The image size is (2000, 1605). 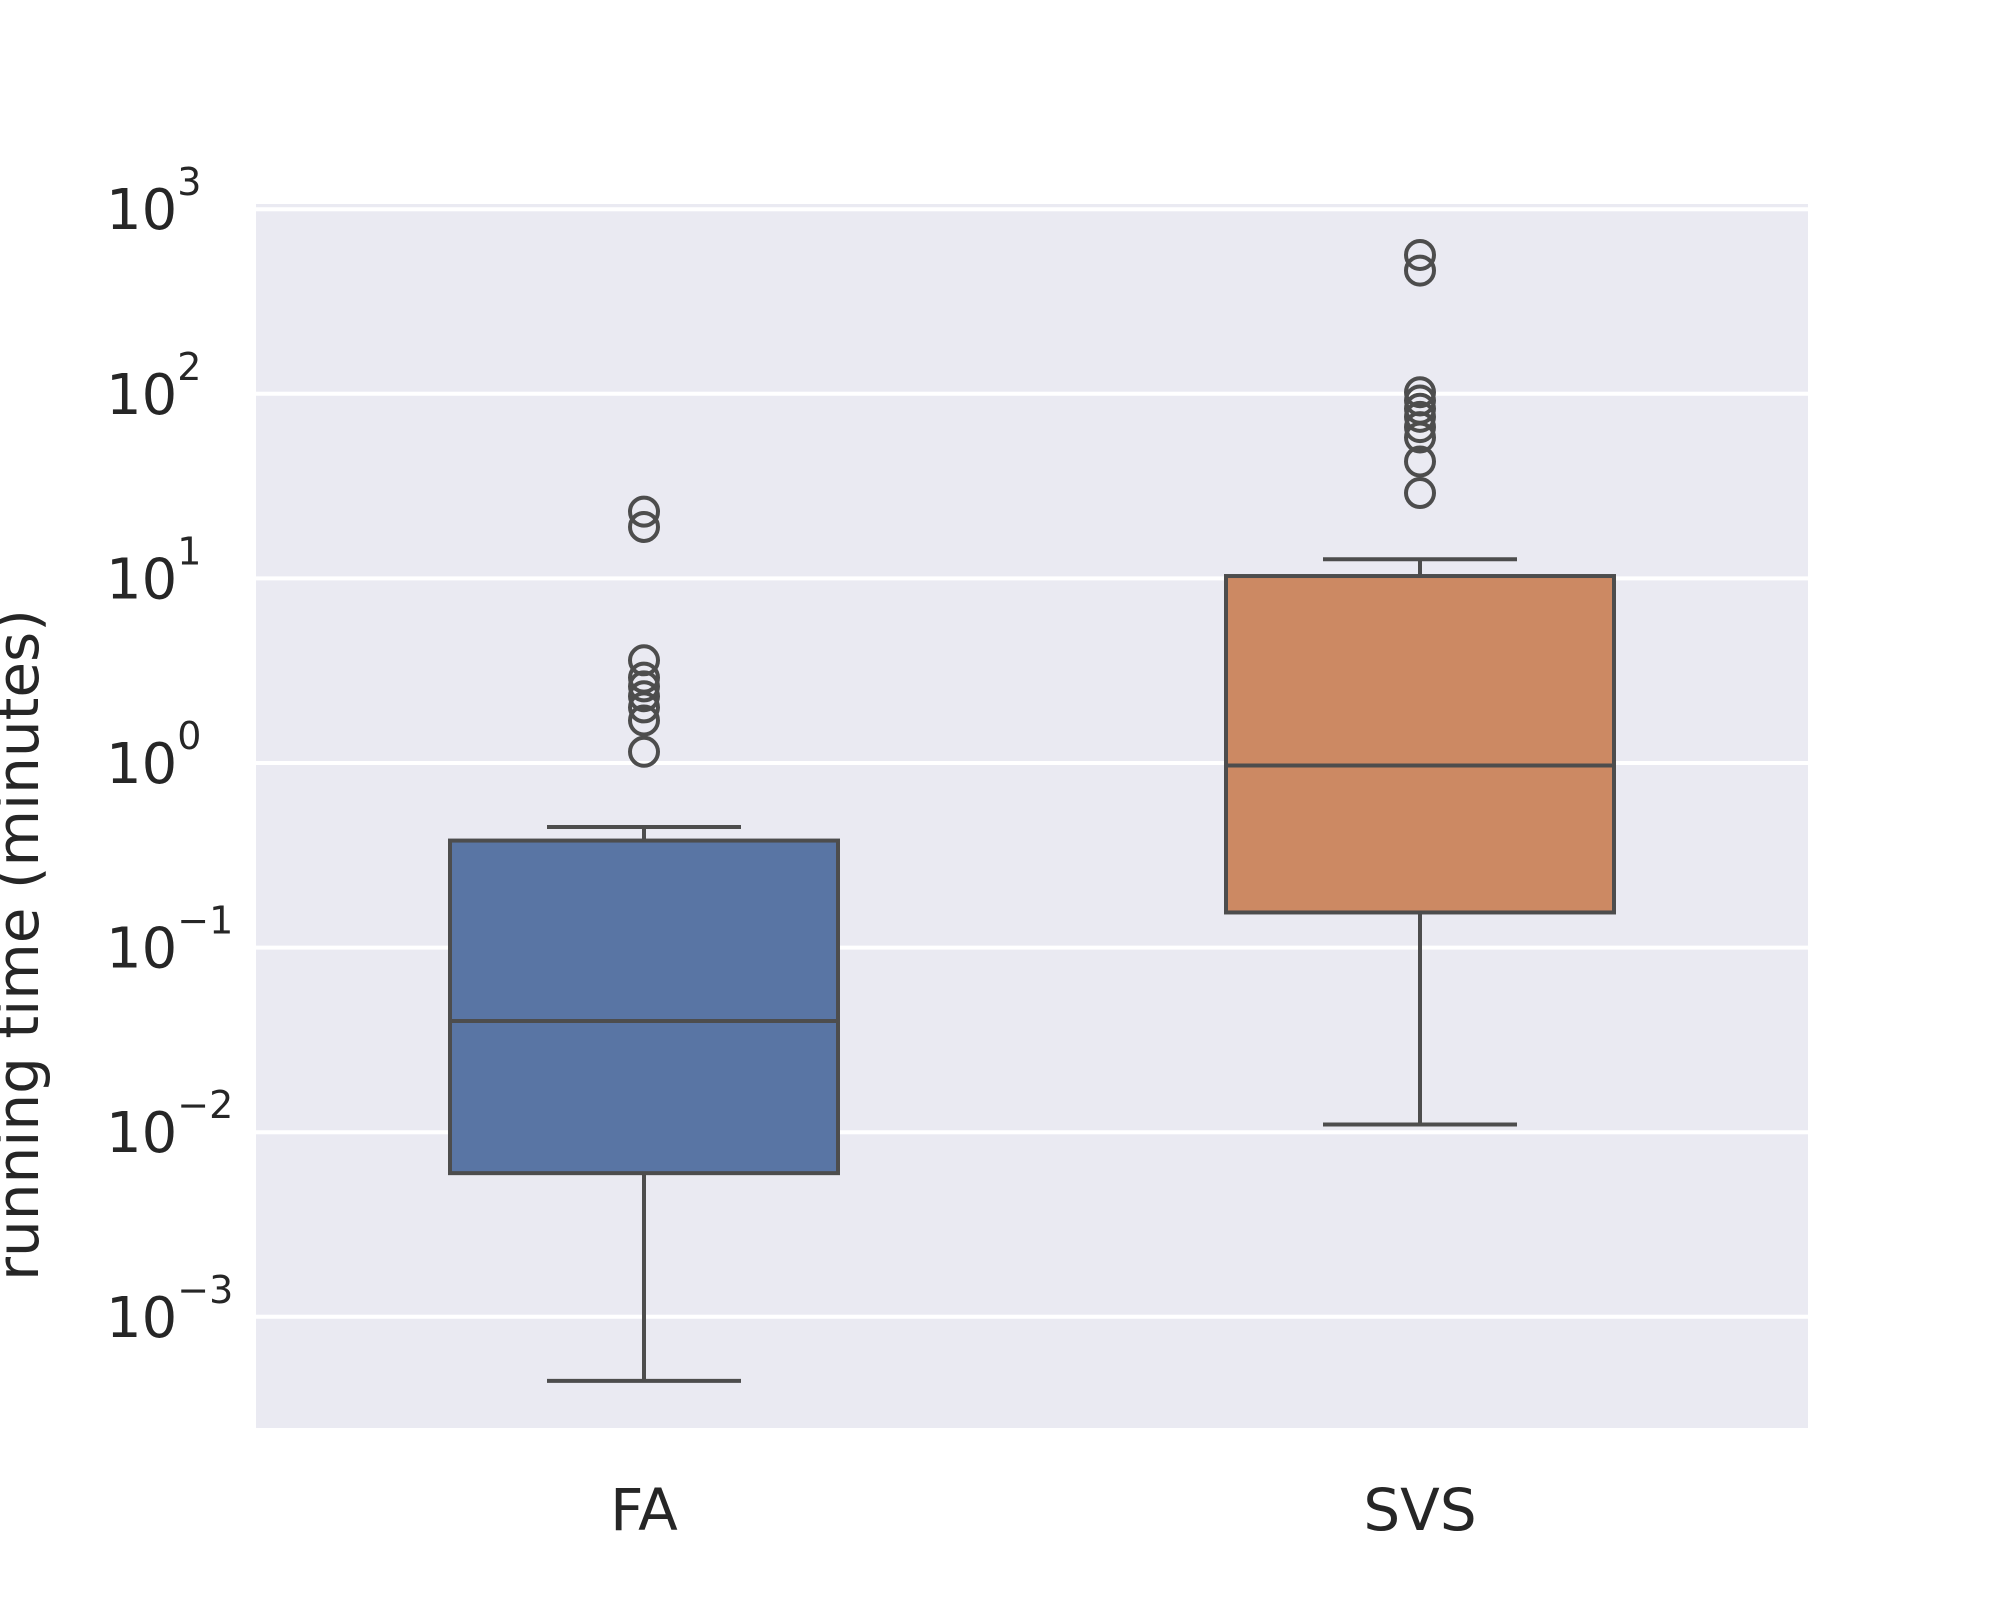 I want to click on x-tick-label: FA, so click(x=644, y=1510).